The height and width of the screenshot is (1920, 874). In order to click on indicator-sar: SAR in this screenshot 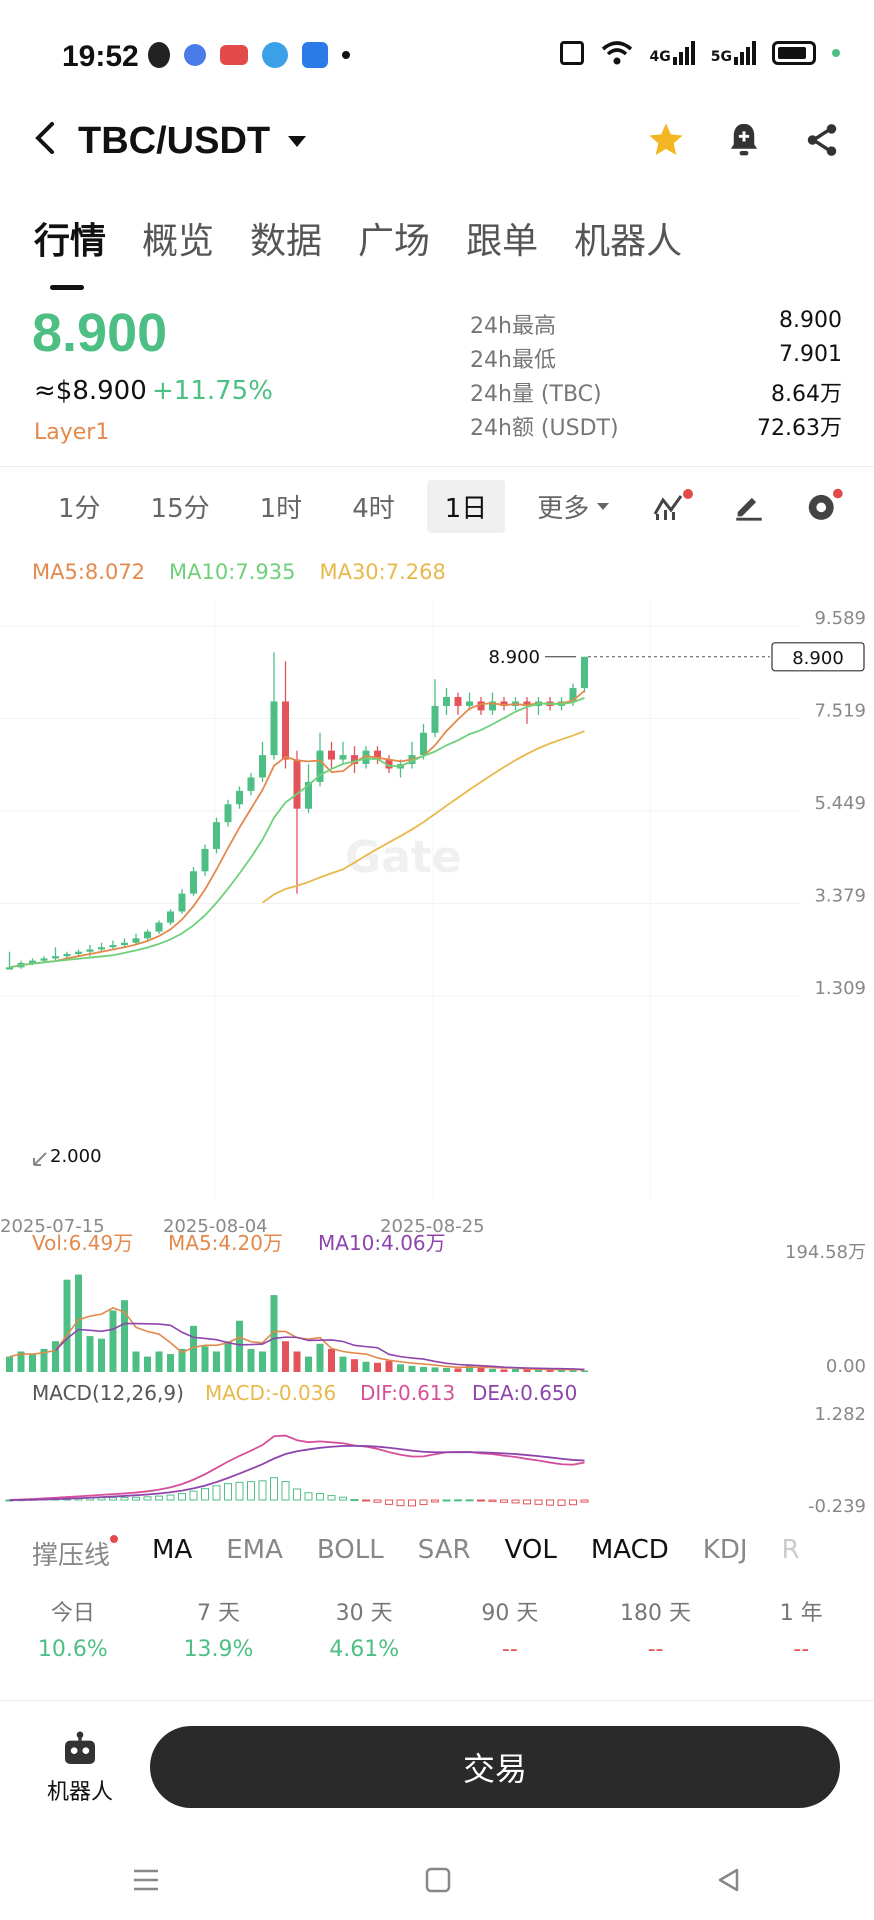, I will do `click(444, 1550)`.